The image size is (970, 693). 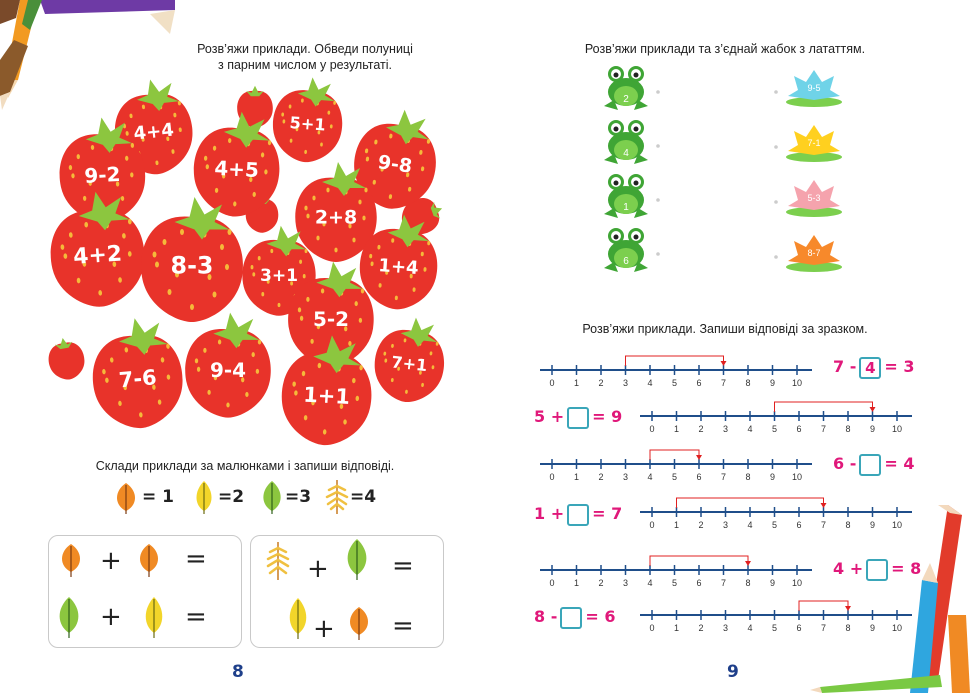 I want to click on equation-6: 8 - = 6, so click(x=574, y=617).